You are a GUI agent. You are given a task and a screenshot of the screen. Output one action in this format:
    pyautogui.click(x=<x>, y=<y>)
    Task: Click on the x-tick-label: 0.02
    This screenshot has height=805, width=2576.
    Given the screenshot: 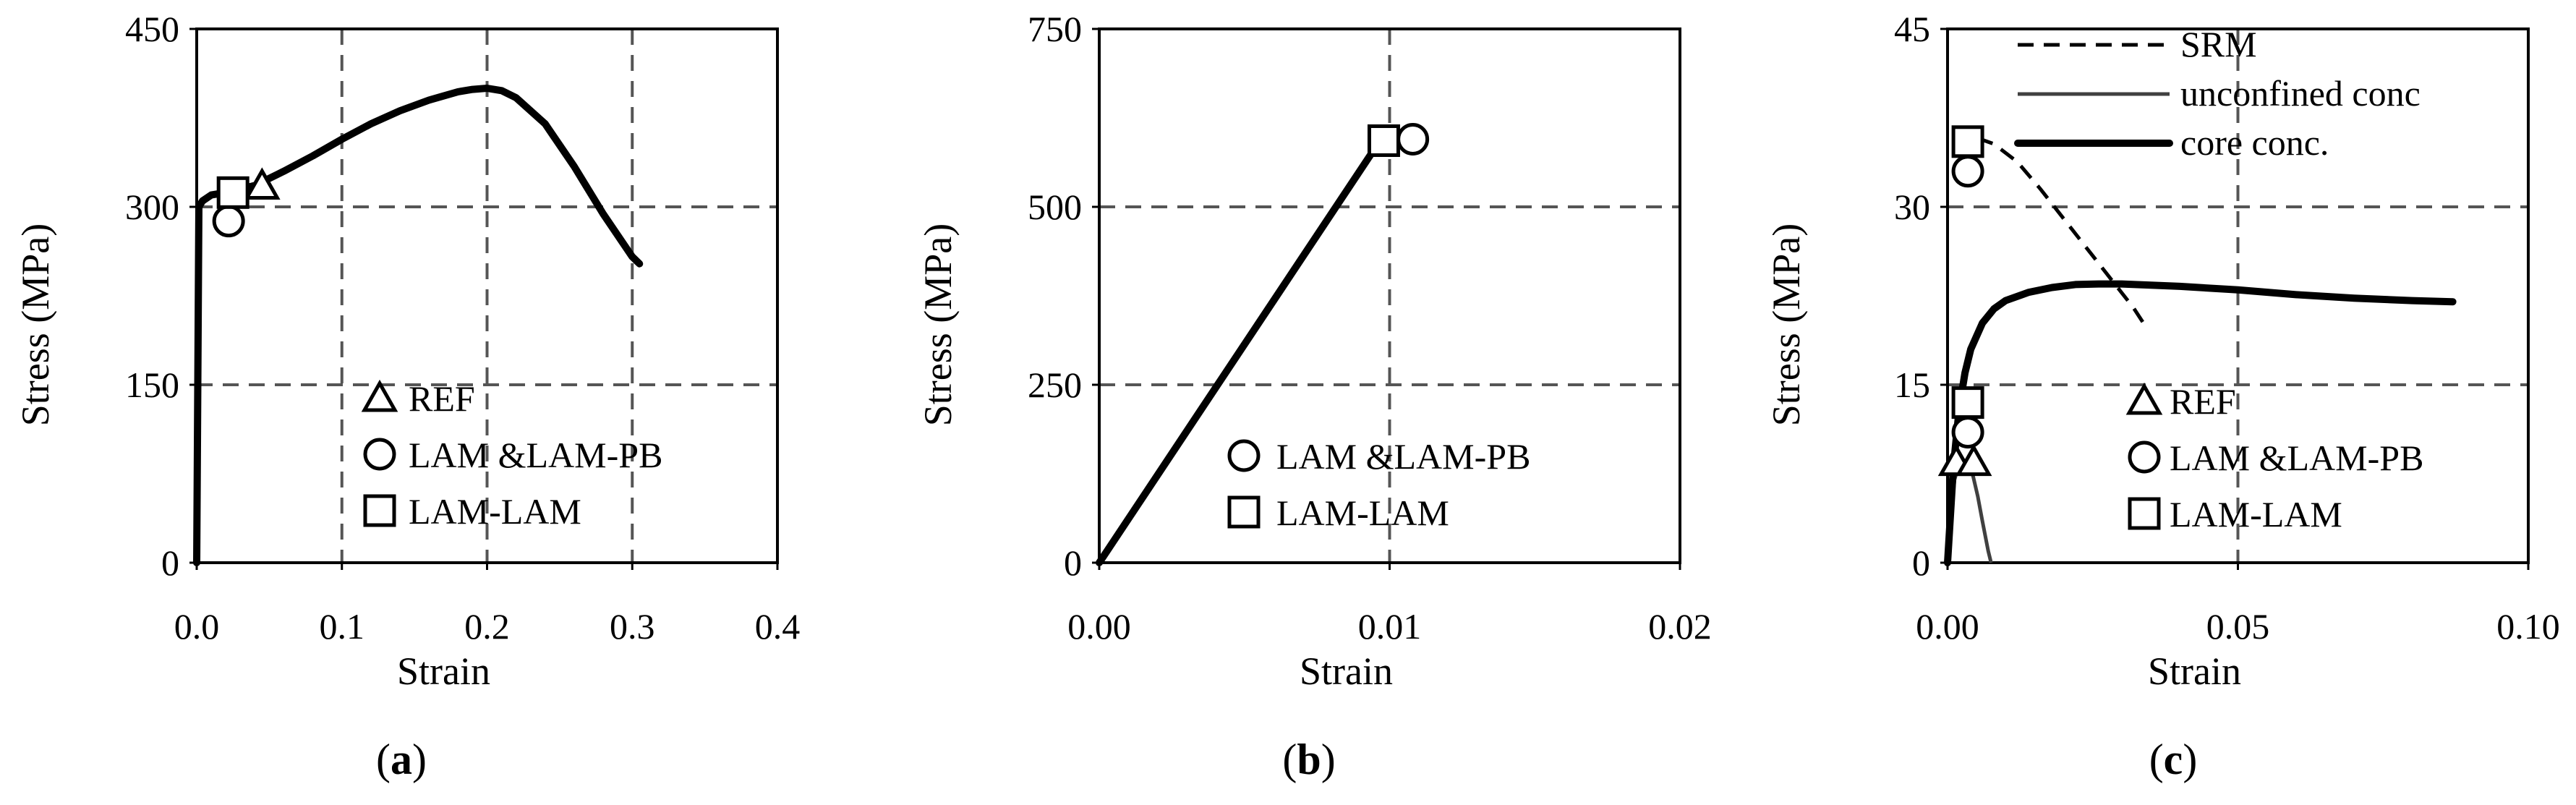 What is the action you would take?
    pyautogui.click(x=1680, y=626)
    